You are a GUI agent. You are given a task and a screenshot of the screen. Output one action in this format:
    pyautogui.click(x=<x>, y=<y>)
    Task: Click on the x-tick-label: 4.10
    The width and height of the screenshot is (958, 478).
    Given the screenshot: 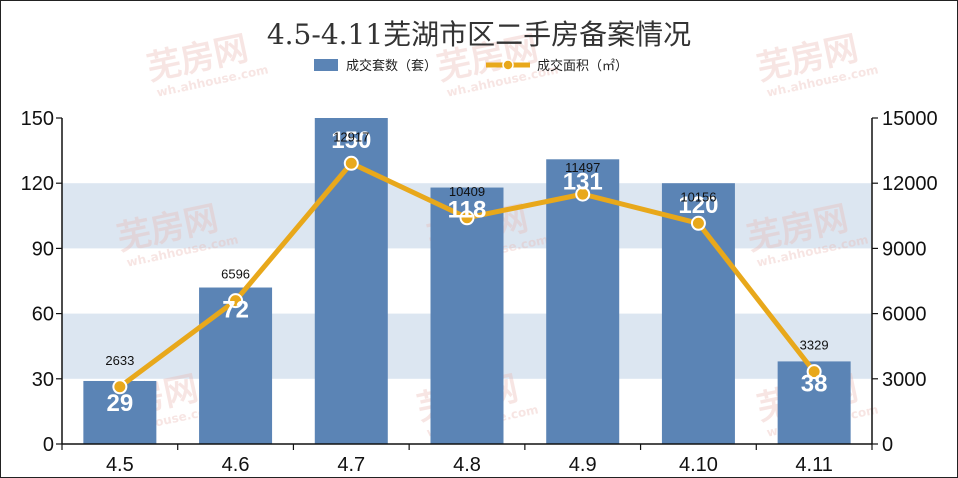 What is the action you would take?
    pyautogui.click(x=698, y=465)
    